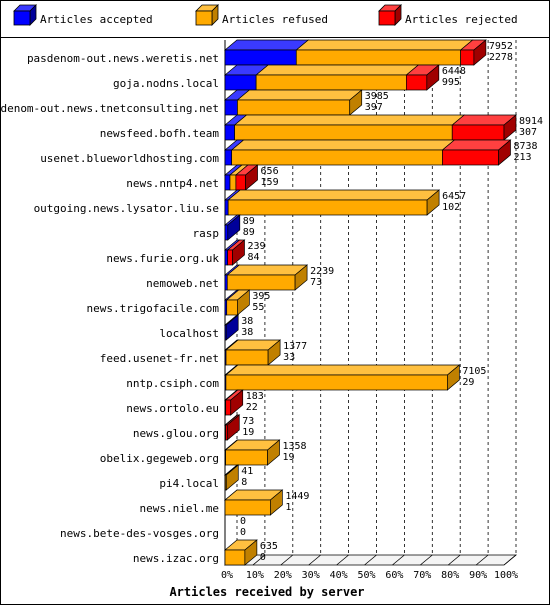  Describe the element at coordinates (160, 133) in the screenshot. I see `server-label: newsfeed.bofh.team` at that location.